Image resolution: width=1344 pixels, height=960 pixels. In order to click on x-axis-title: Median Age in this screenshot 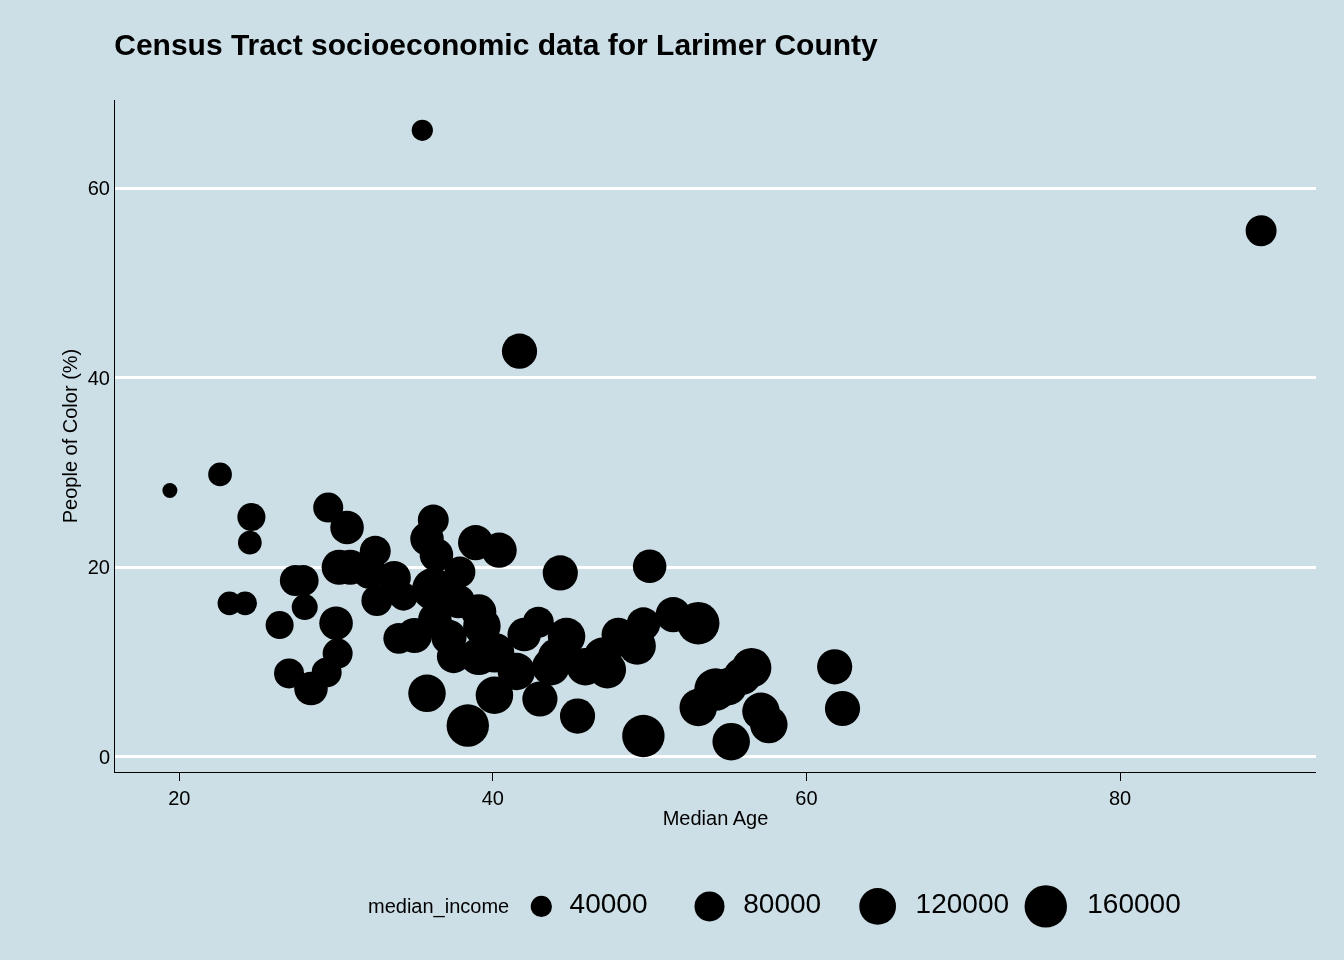, I will do `click(715, 817)`.